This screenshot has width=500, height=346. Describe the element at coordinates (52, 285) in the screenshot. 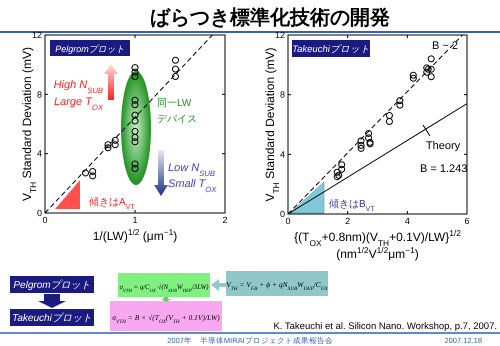

I see `text: Pelgromプロット` at that location.